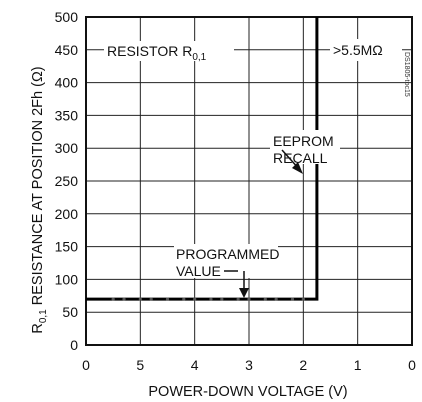 The height and width of the screenshot is (402, 422). I want to click on resistor-label-bg, so click(169, 51).